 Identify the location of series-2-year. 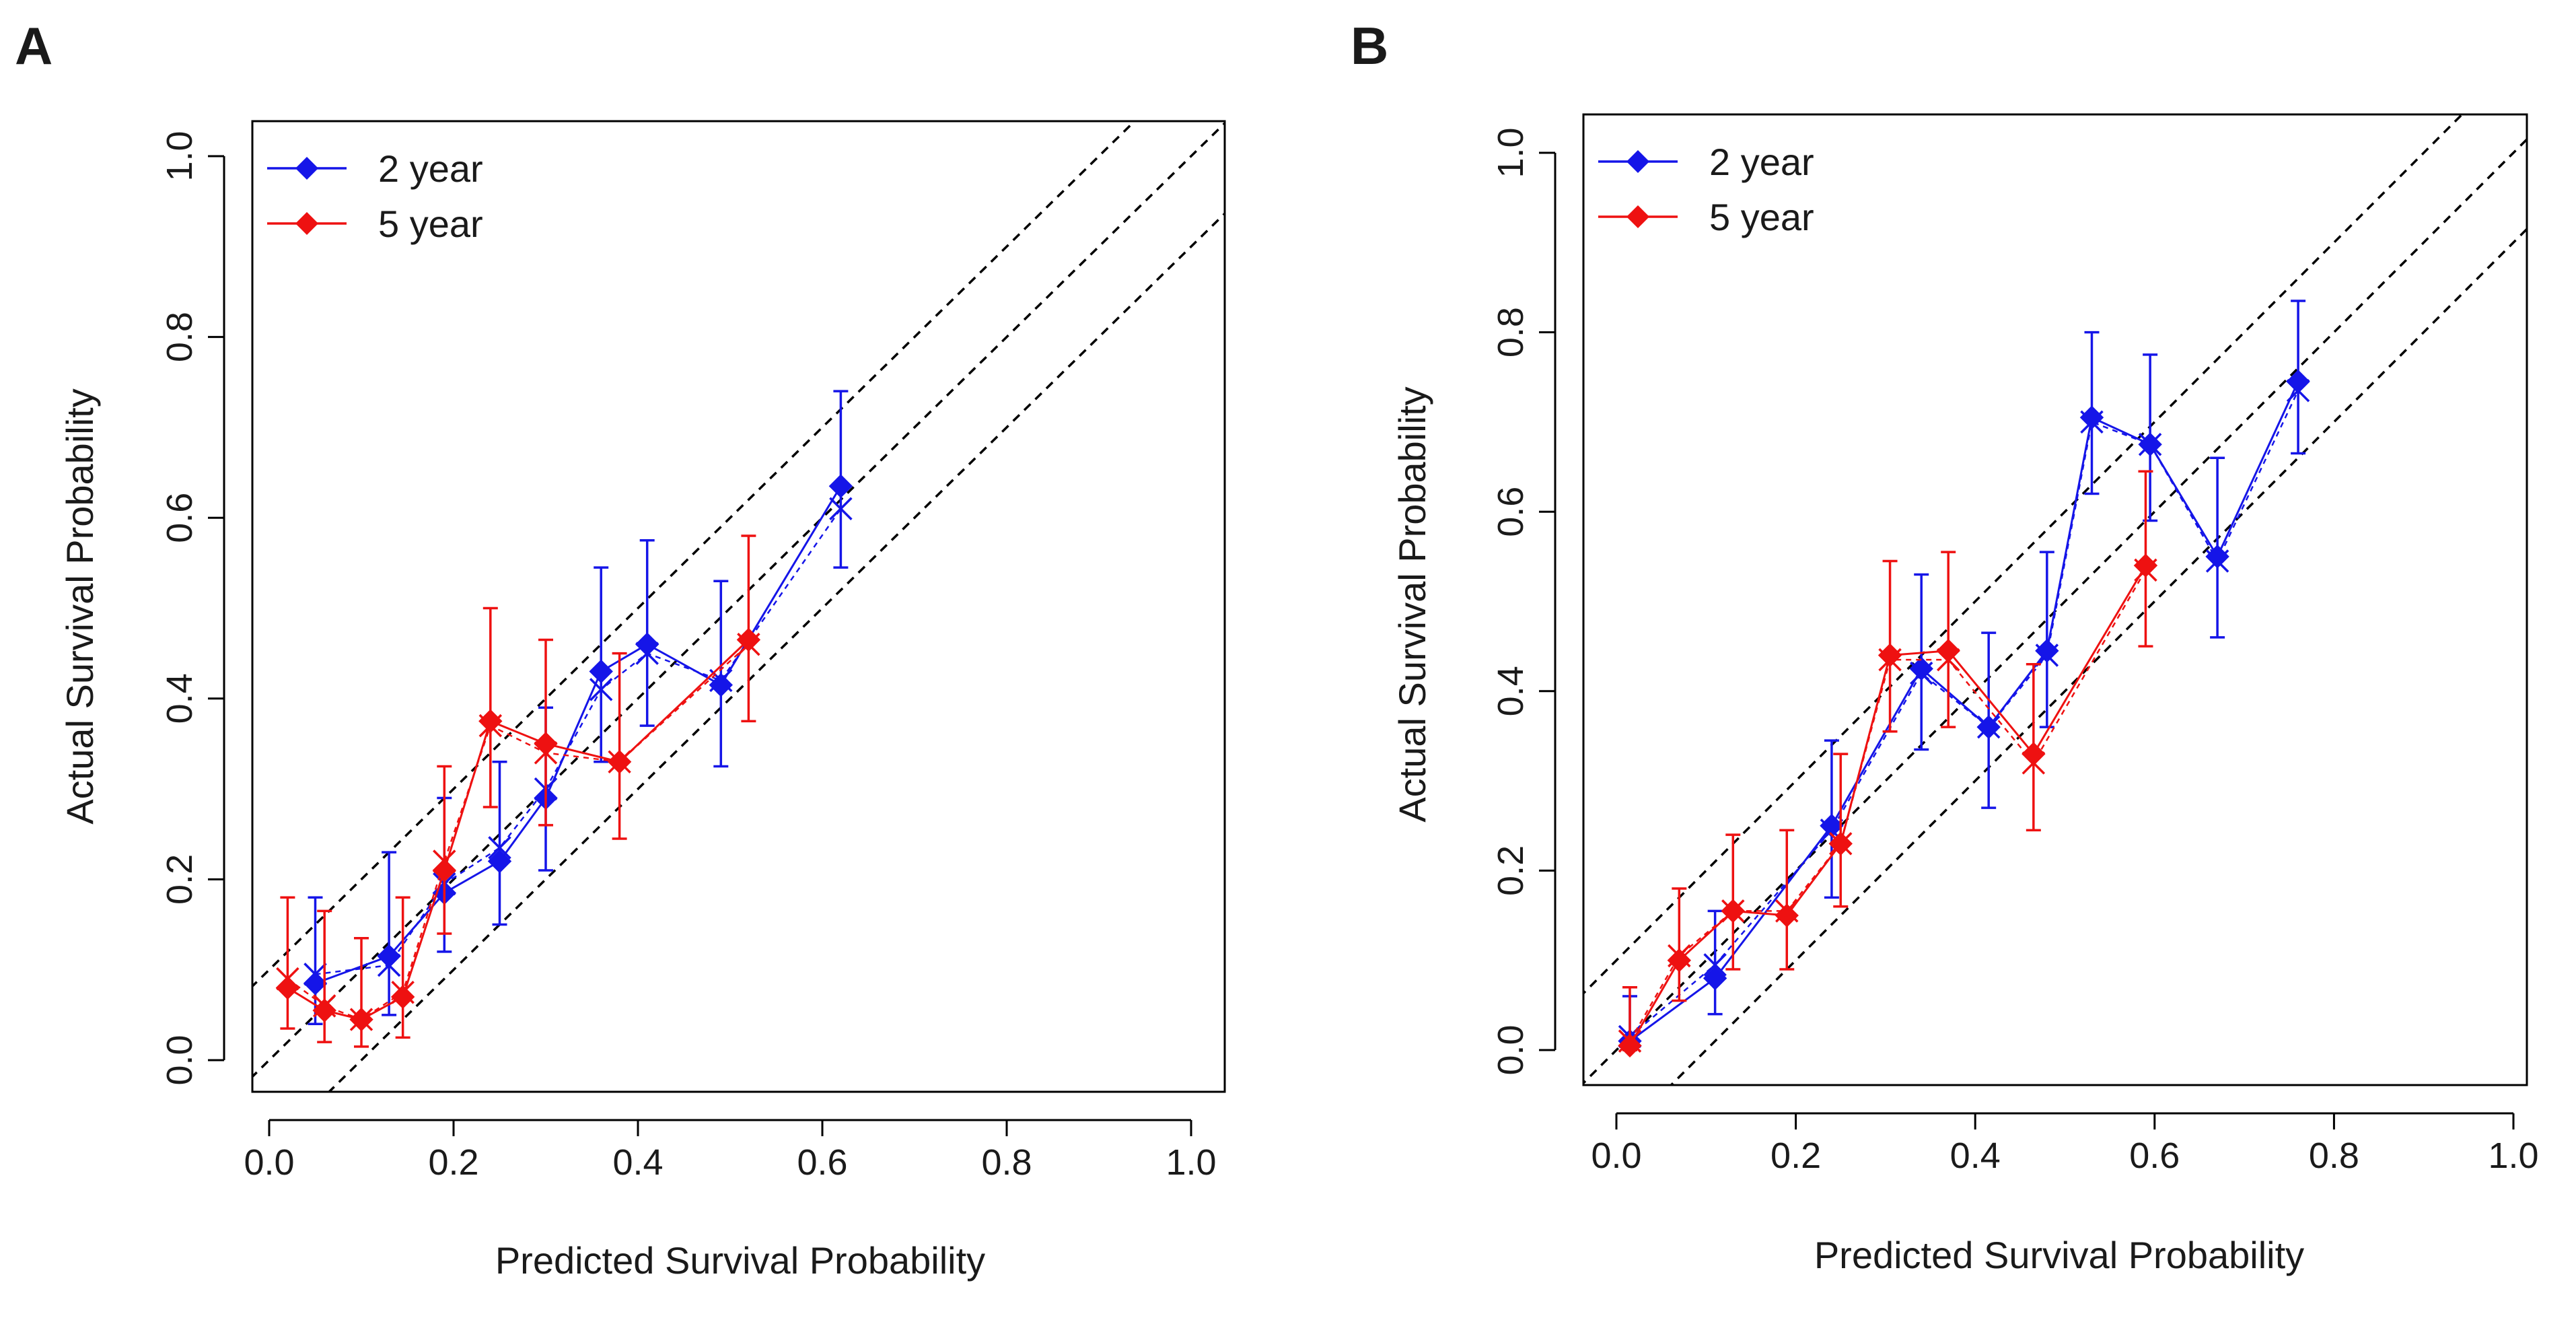
(578, 708).